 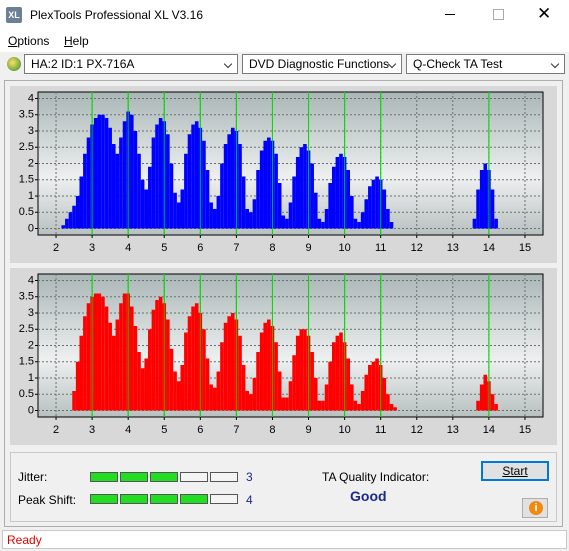 I want to click on x-tick-label: 8, so click(x=272, y=248).